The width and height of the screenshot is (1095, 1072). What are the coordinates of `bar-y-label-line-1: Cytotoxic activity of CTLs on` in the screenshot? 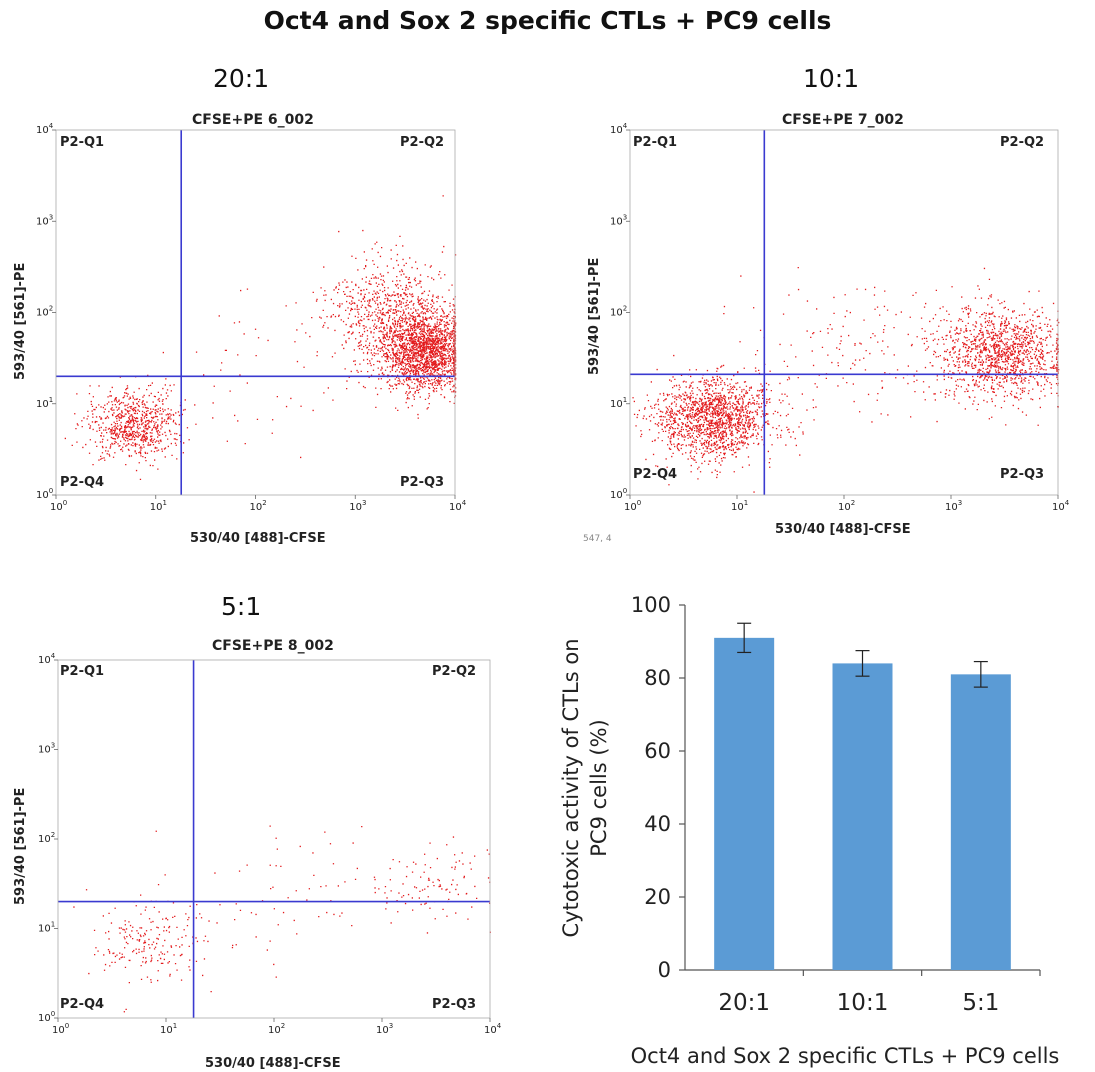 It's located at (571, 787).